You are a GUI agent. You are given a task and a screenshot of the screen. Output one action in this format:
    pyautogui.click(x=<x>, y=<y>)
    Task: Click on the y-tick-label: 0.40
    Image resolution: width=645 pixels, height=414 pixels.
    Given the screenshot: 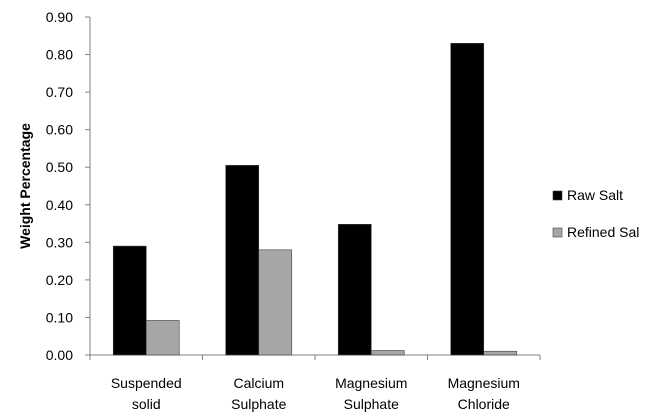 What is the action you would take?
    pyautogui.click(x=59, y=205)
    